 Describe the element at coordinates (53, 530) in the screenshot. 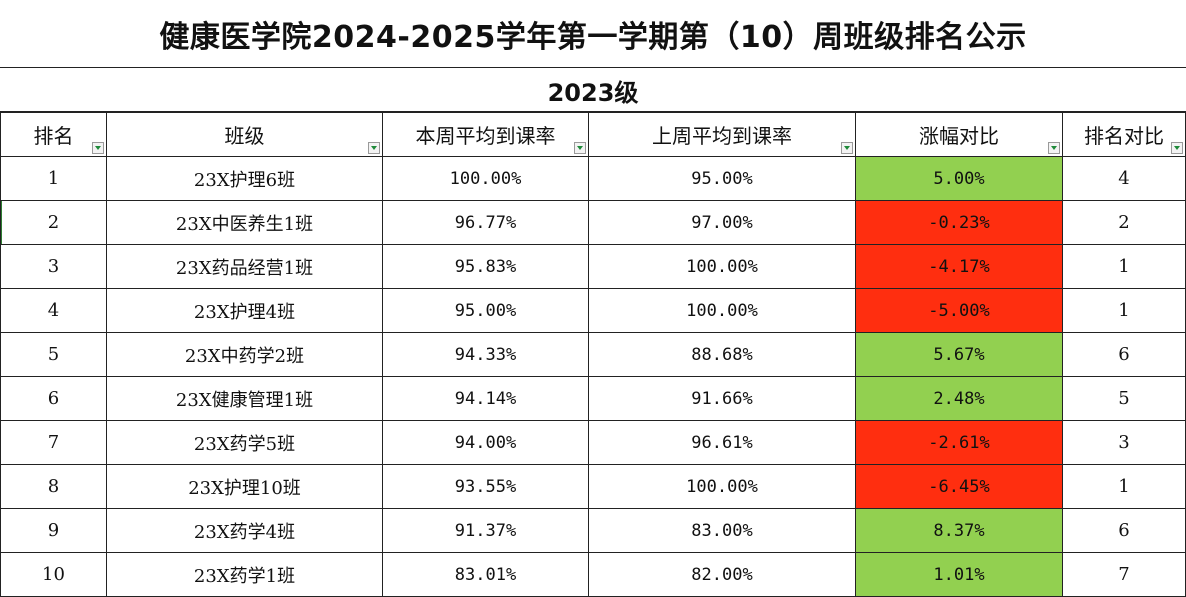

I see `cell-rank: 9` at that location.